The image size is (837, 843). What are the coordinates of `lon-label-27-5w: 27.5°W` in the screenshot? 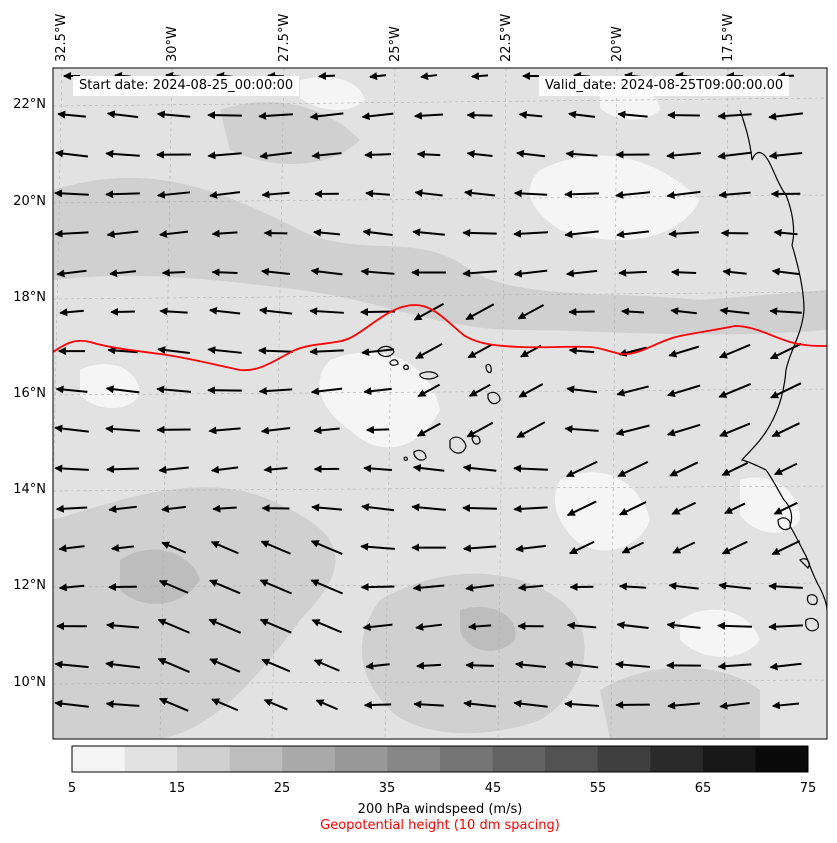 It's located at (284, 37).